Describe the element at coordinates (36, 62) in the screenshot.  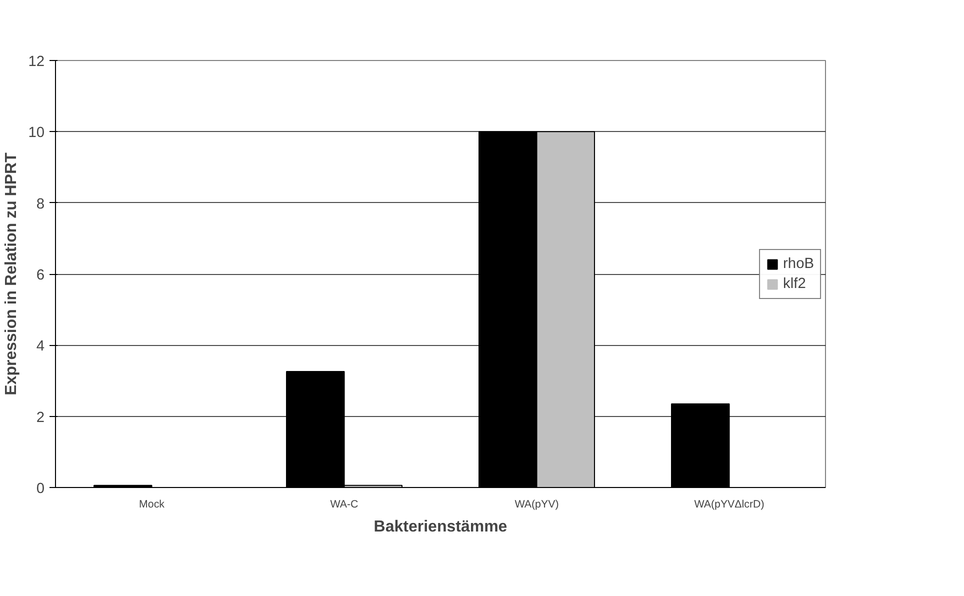
I see `y-tick-label: 12` at that location.